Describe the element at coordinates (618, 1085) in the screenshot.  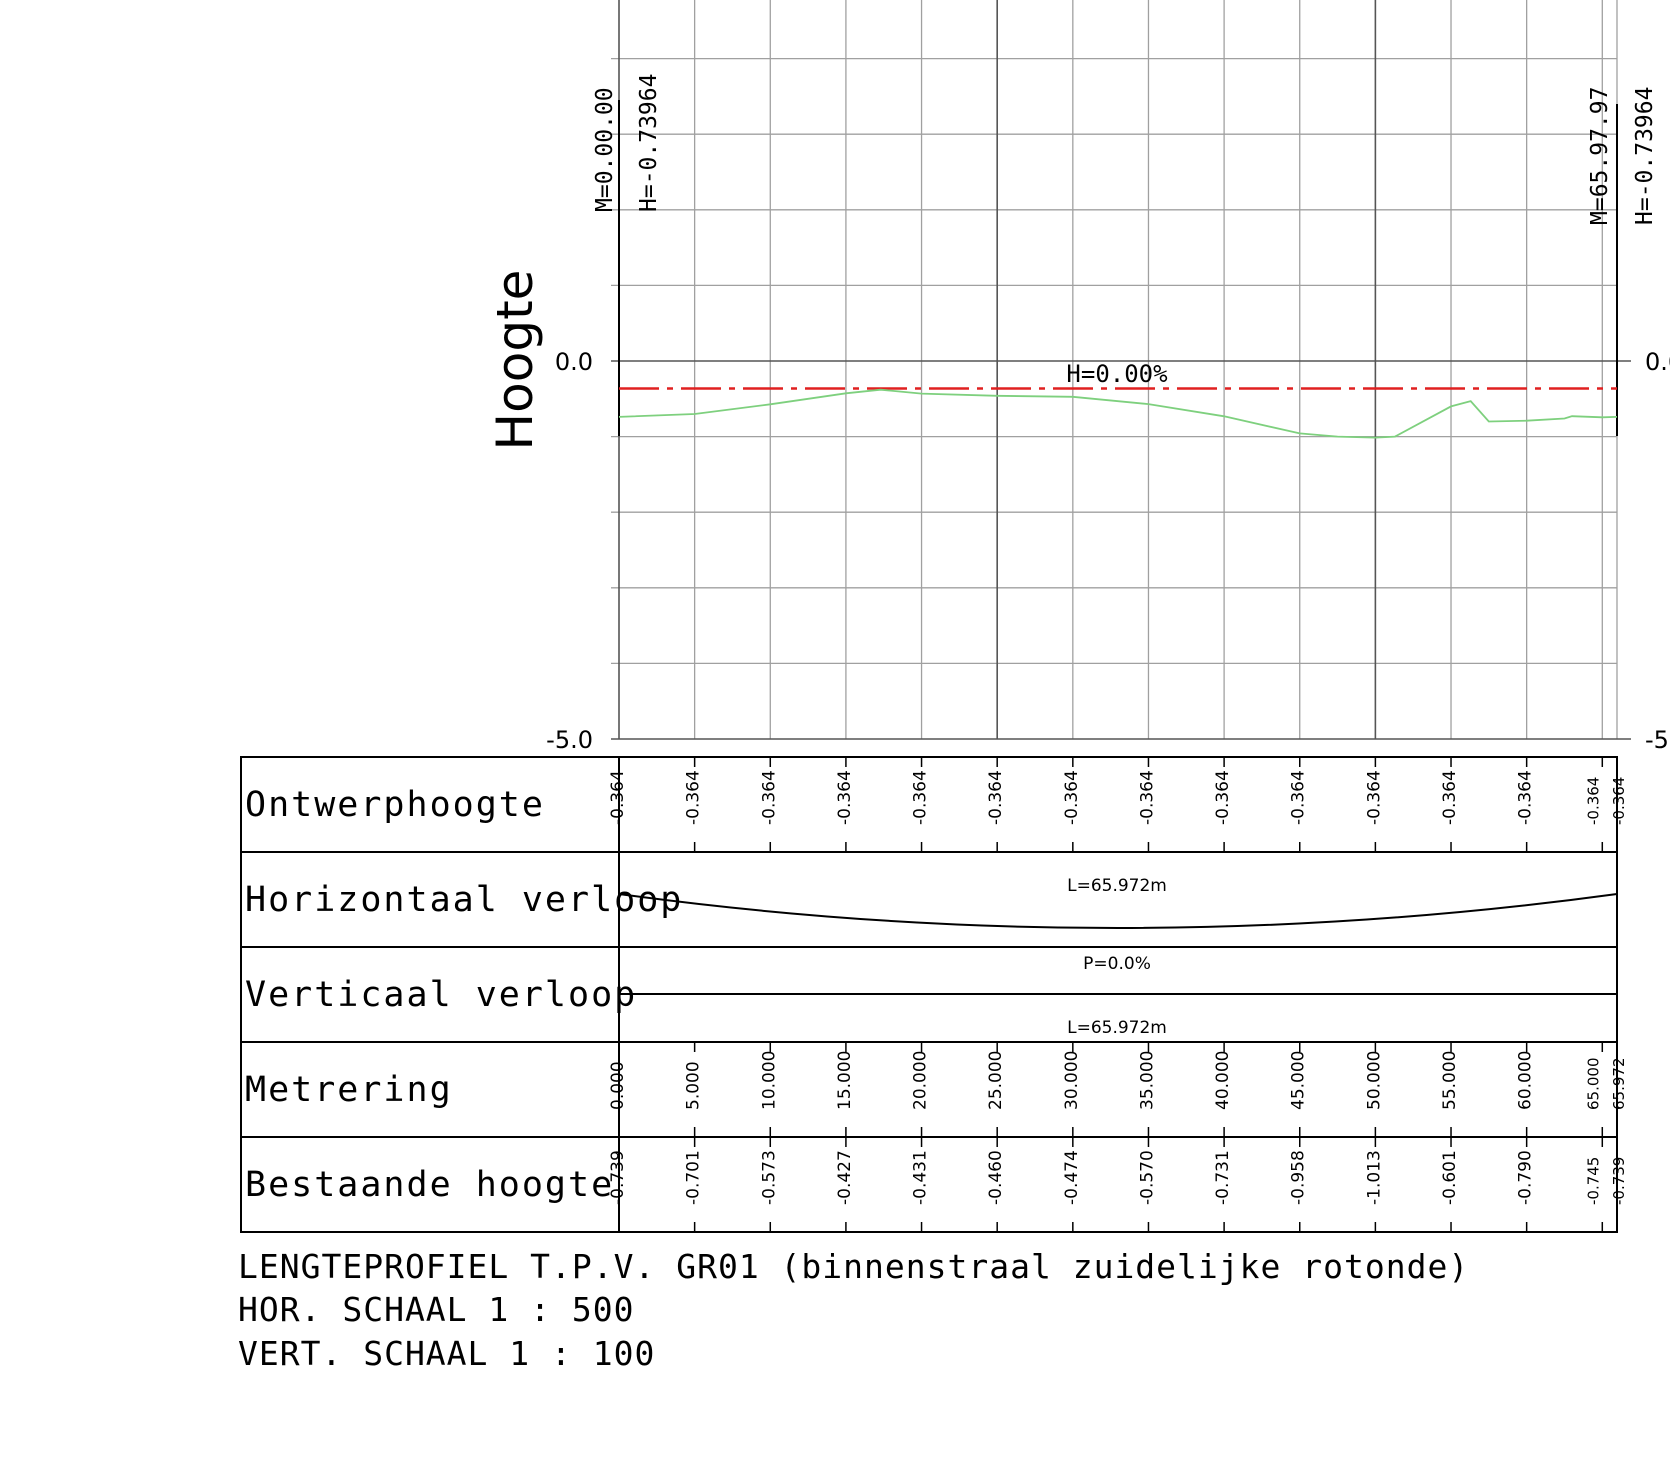
I see `chainage-value: 0.000` at that location.